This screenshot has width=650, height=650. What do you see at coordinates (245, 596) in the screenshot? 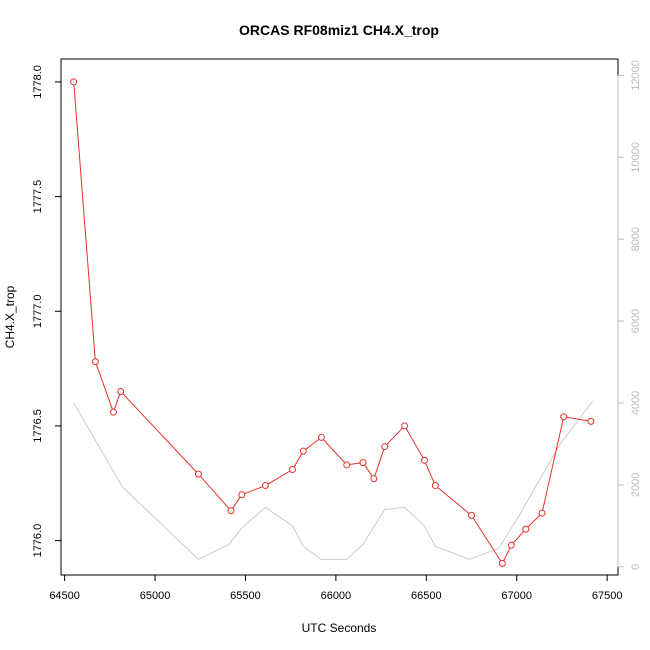
I see `x-tick-label: 65500` at bounding box center [245, 596].